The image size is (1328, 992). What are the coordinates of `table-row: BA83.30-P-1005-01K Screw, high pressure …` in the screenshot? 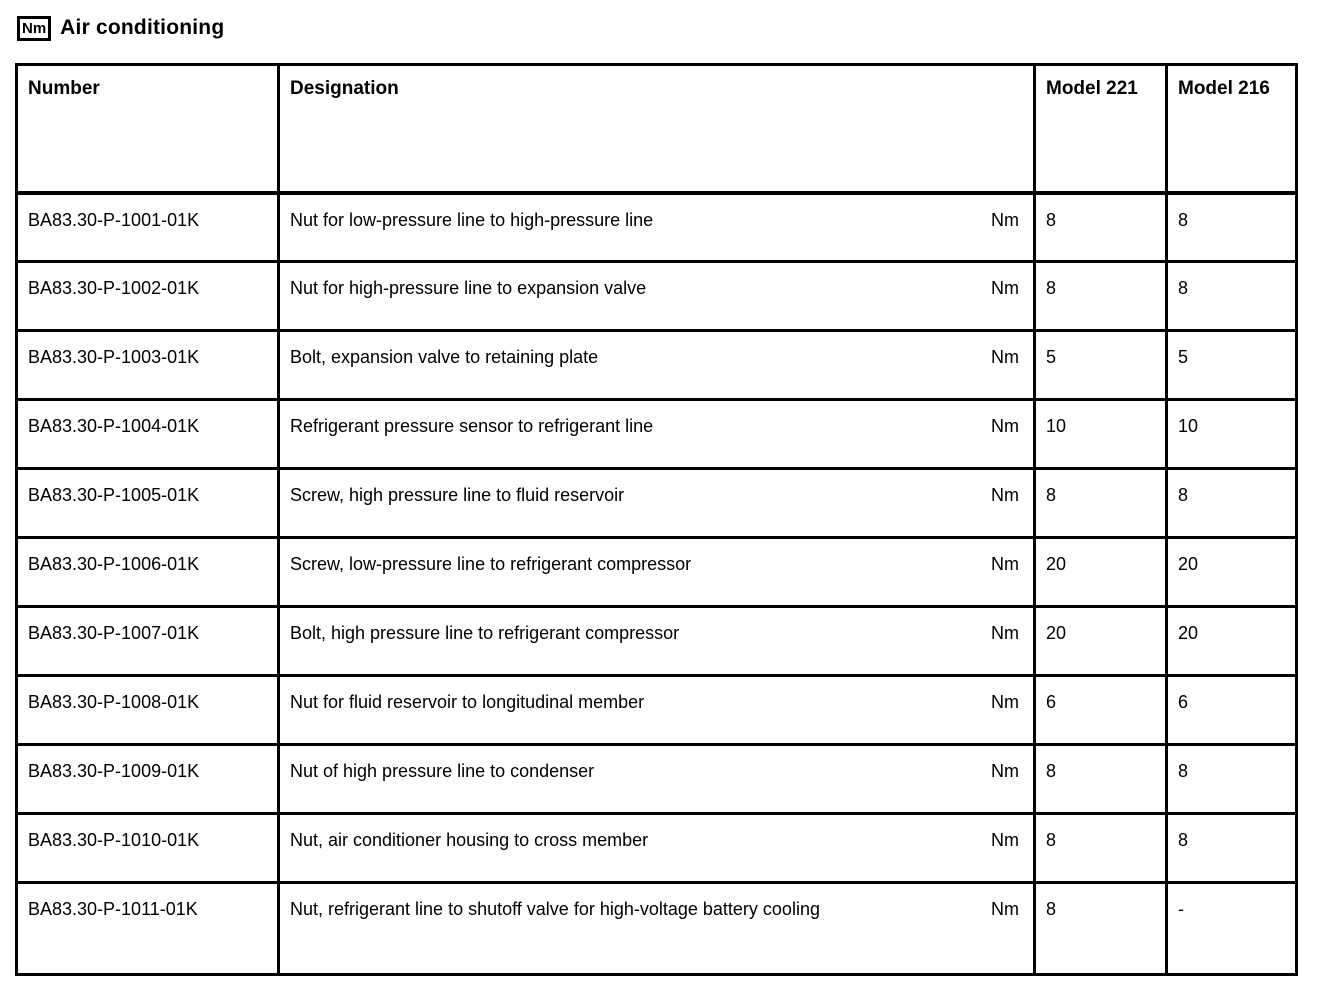 It's located at (656, 503).